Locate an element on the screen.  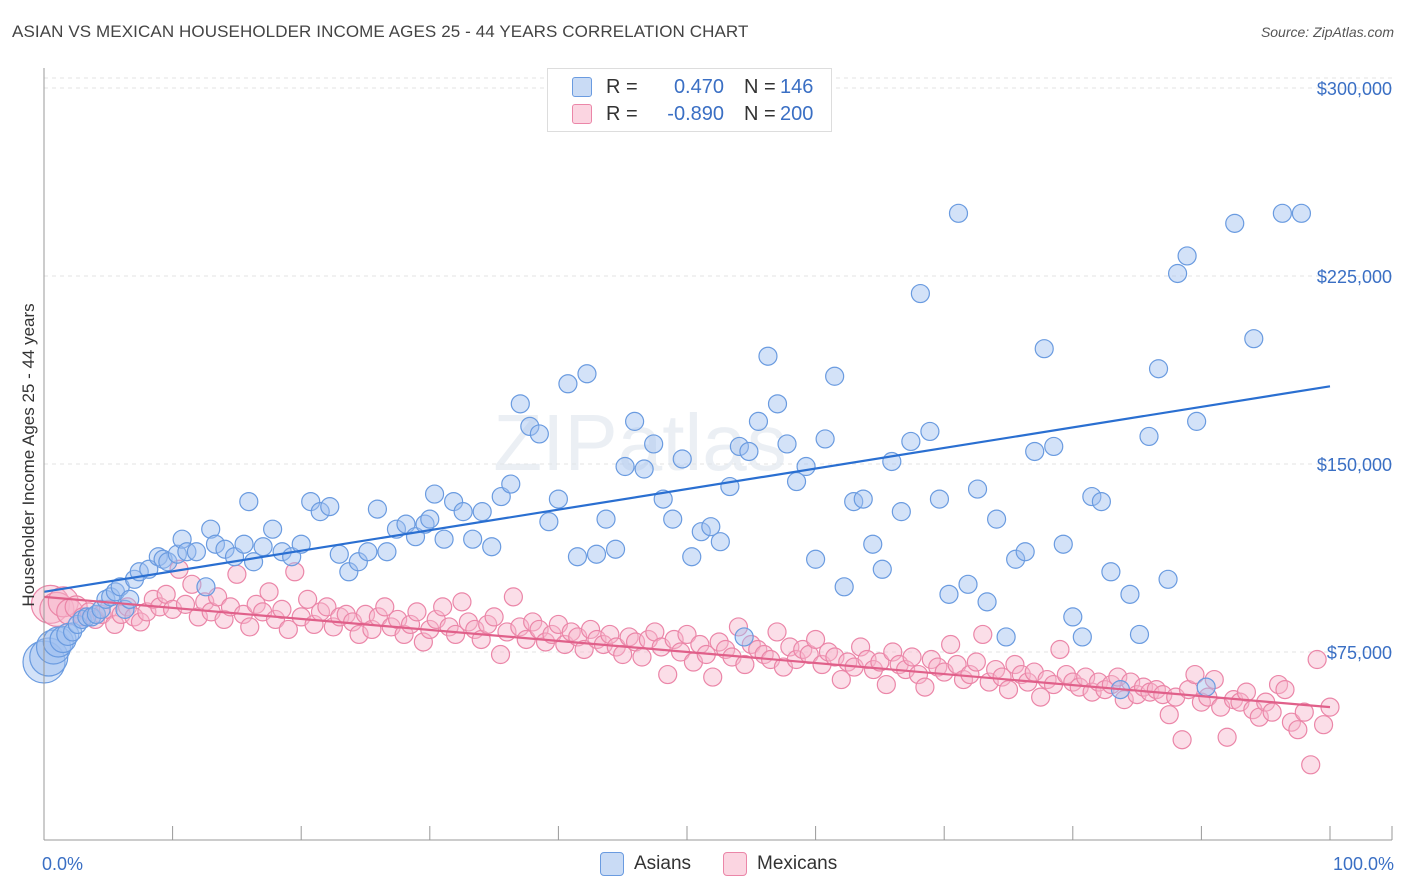
source-label: Source: ZipAtlas.com is located at coordinates (1327, 32).